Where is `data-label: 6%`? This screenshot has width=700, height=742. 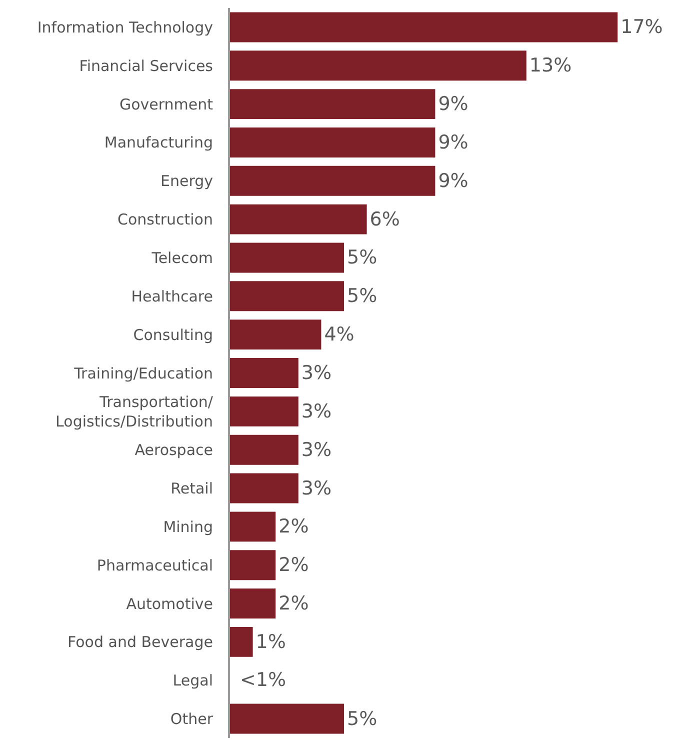
data-label: 6% is located at coordinates (385, 219).